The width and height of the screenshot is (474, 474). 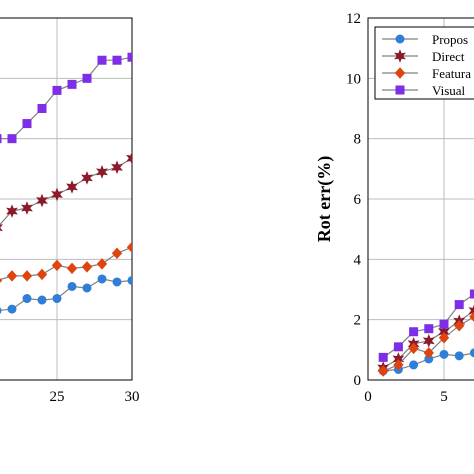 I want to click on y-tick-label: 8, so click(x=358, y=140).